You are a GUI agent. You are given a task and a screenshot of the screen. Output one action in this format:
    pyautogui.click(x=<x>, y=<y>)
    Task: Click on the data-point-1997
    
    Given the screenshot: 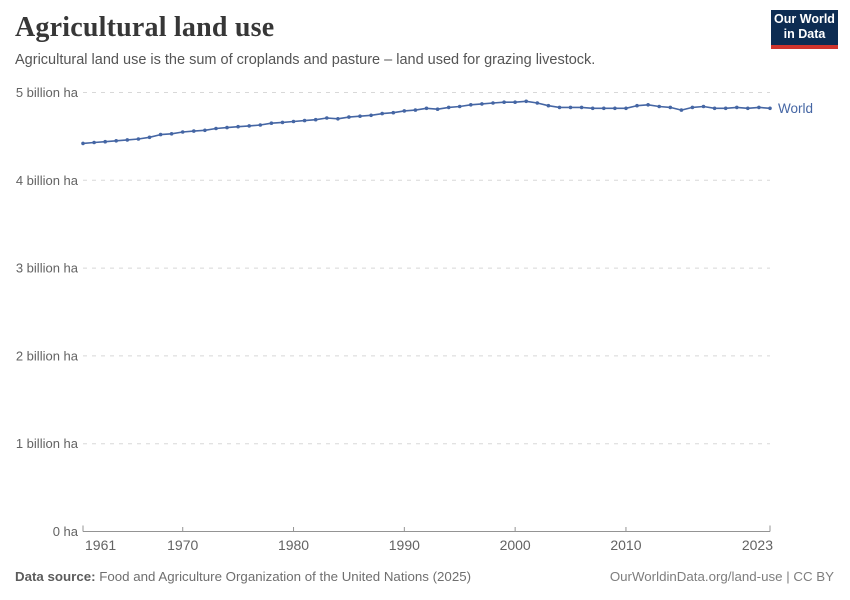 What is the action you would take?
    pyautogui.click(x=482, y=104)
    